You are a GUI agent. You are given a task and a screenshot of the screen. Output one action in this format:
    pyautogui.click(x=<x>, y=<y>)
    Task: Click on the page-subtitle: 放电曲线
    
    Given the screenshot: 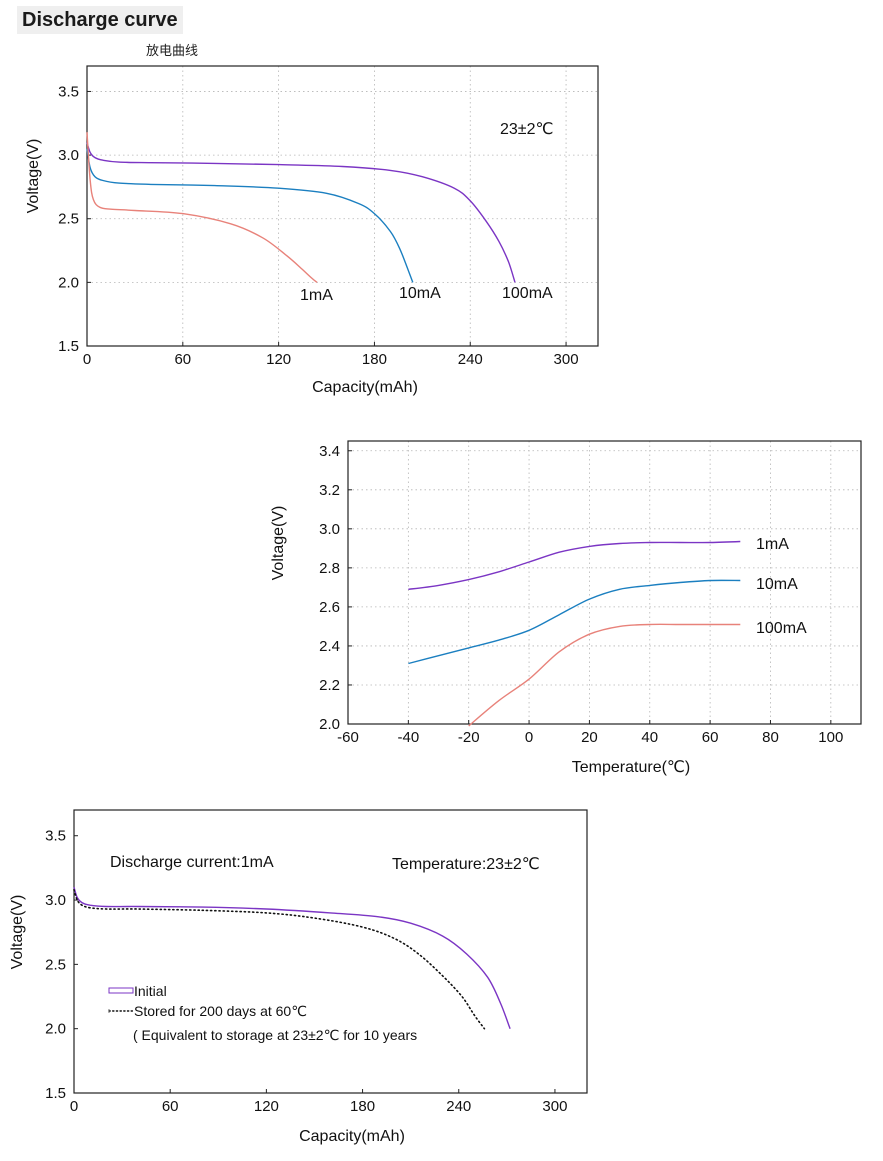 What is the action you would take?
    pyautogui.click(x=172, y=51)
    